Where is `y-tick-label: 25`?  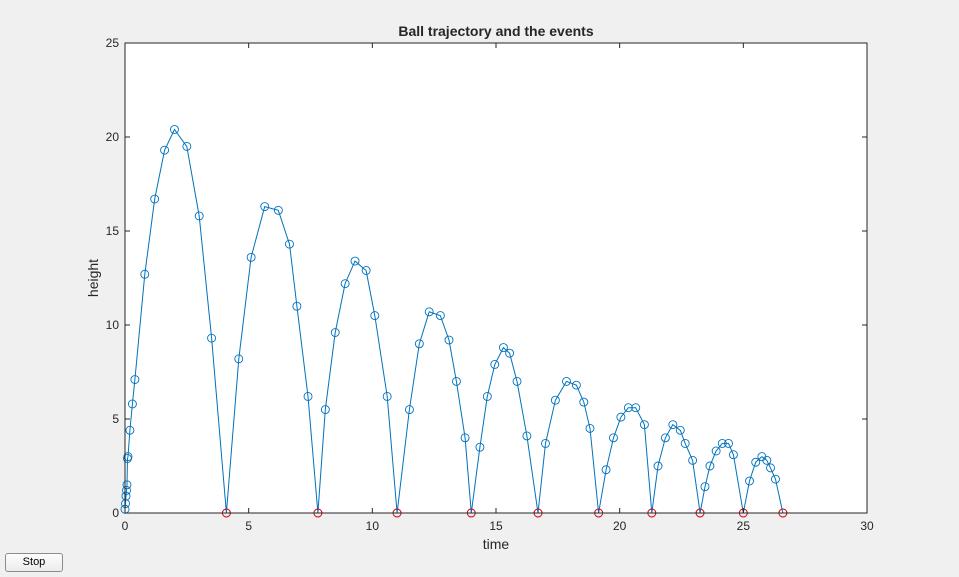
y-tick-label: 25 is located at coordinates (113, 43).